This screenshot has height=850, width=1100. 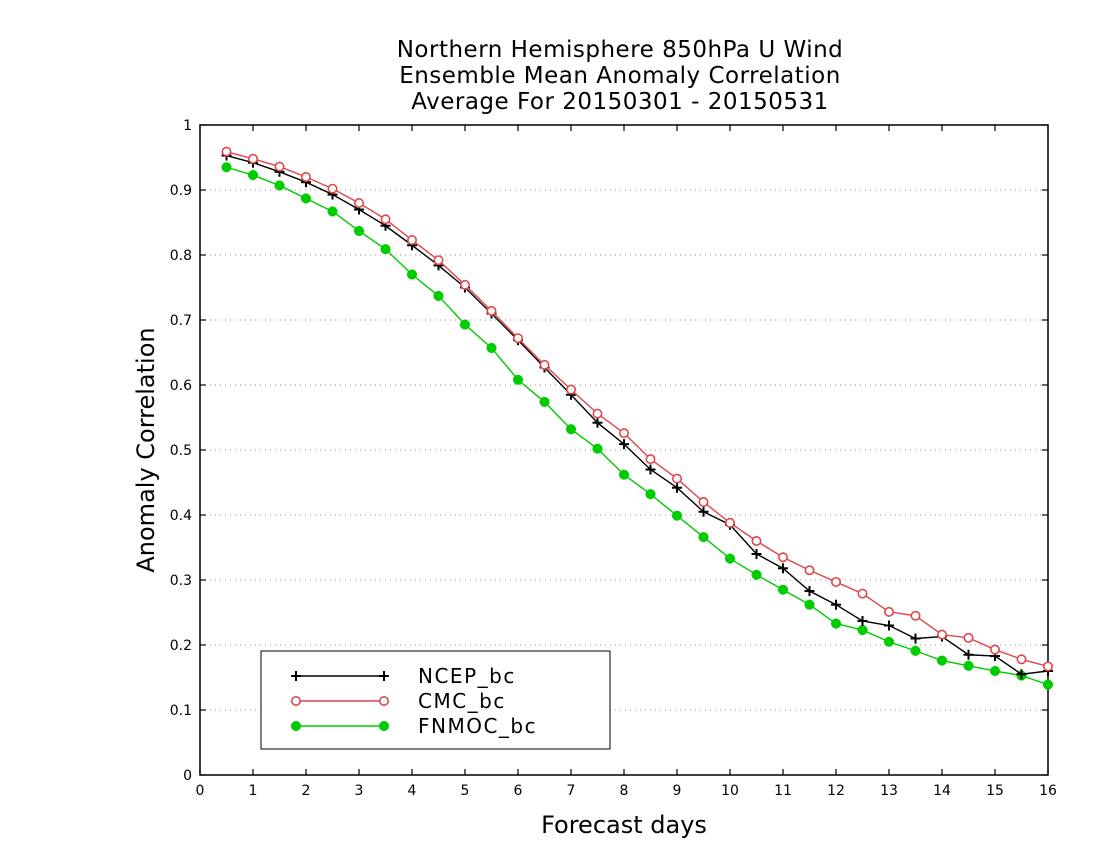 I want to click on x-tick-label: 7, so click(x=571, y=791).